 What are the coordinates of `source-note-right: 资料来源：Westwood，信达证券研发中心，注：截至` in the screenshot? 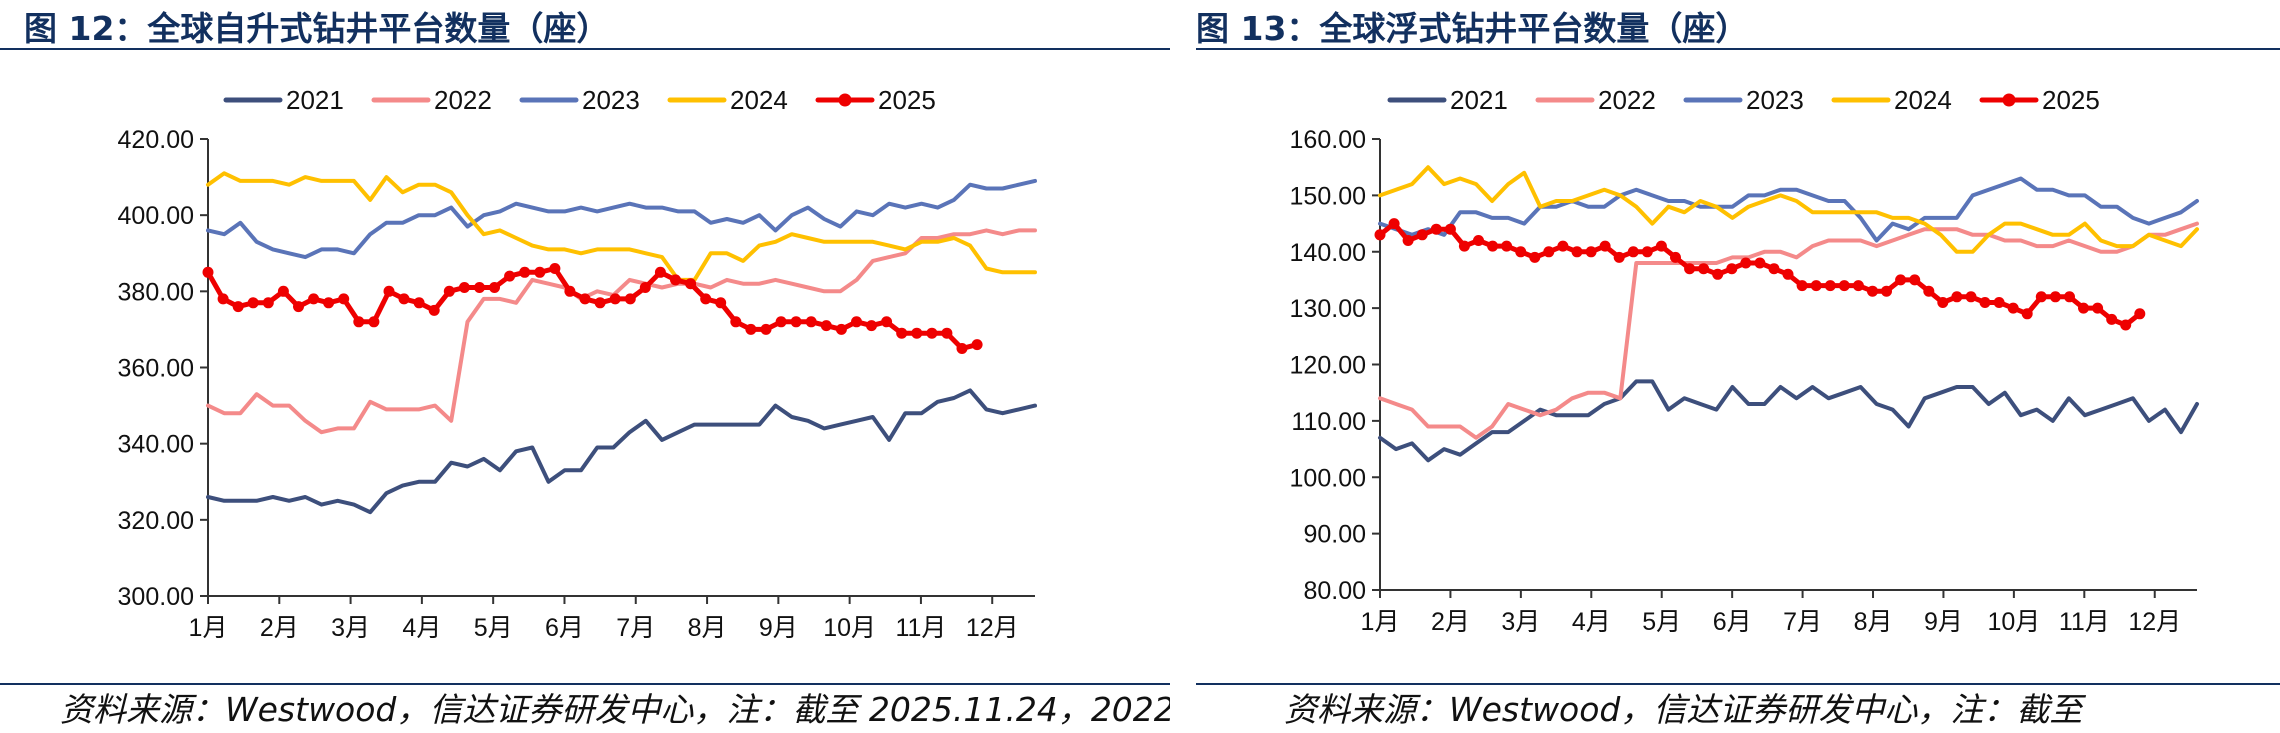 It's located at (1683, 709).